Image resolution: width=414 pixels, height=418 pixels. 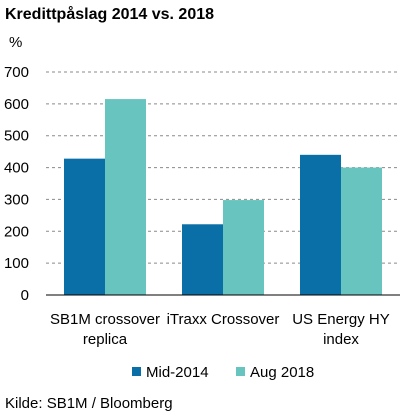 I want to click on y-tick-label: 100, so click(x=16, y=263).